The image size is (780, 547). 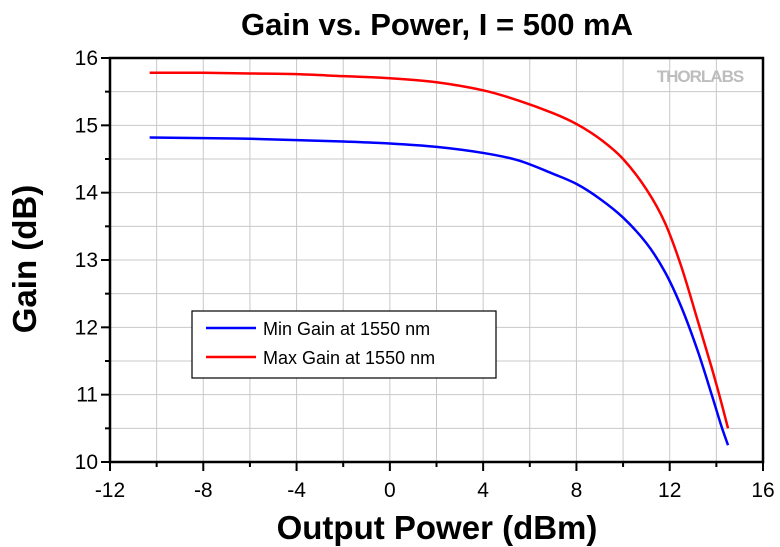 What do you see at coordinates (86, 327) in the screenshot?
I see `y-tick-label: 12` at bounding box center [86, 327].